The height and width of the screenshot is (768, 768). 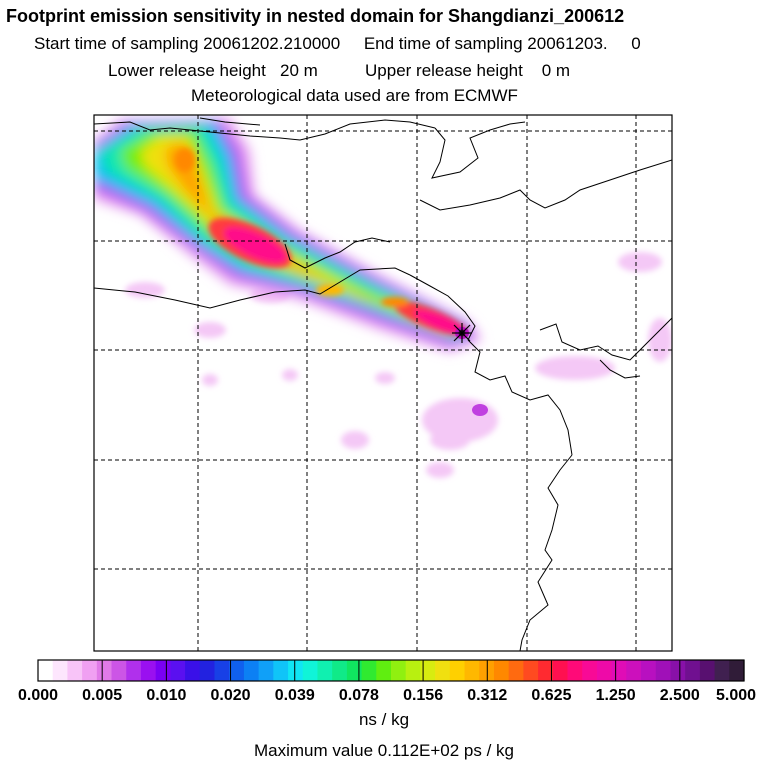 What do you see at coordinates (38, 695) in the screenshot?
I see `colorbar-tick-label: 0.000` at bounding box center [38, 695].